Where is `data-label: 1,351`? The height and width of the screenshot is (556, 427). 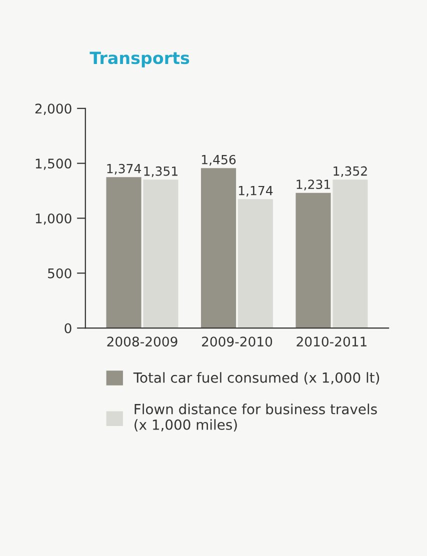
data-label: 1,351 is located at coordinates (161, 172).